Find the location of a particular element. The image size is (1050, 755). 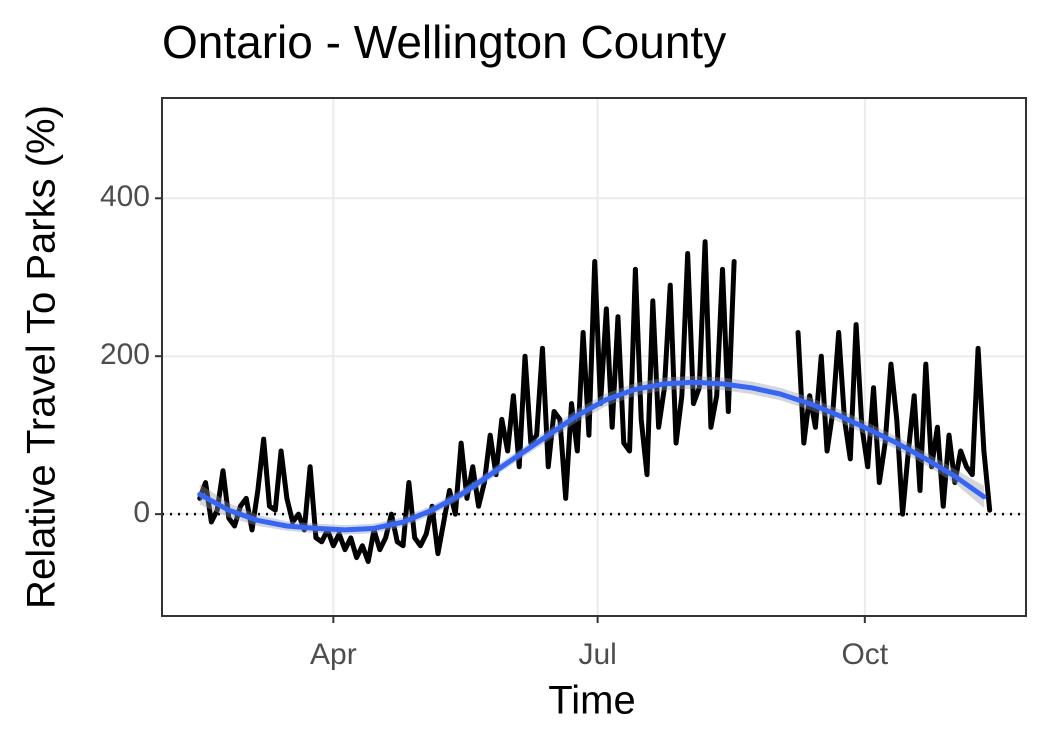

chart-title: Ontario - Wellington County is located at coordinates (444, 42).